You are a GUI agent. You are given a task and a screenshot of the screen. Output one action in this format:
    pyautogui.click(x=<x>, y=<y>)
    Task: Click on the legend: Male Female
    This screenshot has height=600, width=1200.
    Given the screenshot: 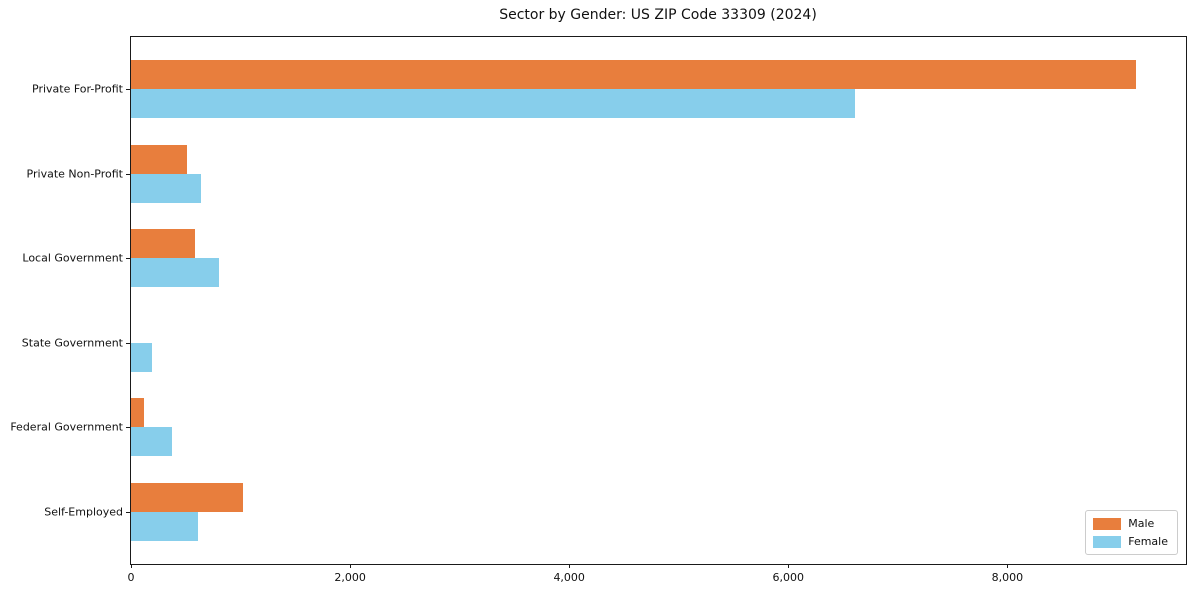 What is the action you would take?
    pyautogui.click(x=1131, y=532)
    